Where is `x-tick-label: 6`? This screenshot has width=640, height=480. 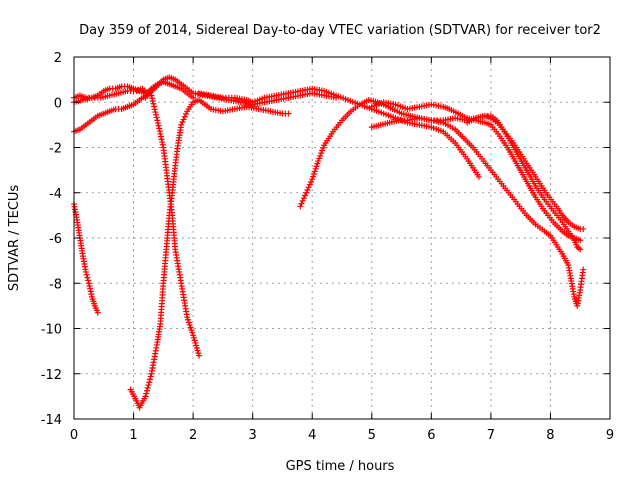
x-tick-label: 6 is located at coordinates (431, 435).